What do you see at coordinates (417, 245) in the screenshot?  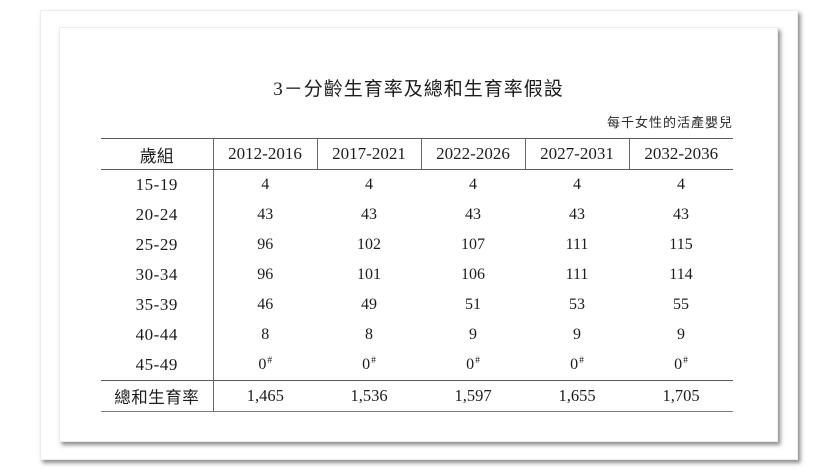 I see `table-row-25-29: 25-29 96 102 107 111 115` at bounding box center [417, 245].